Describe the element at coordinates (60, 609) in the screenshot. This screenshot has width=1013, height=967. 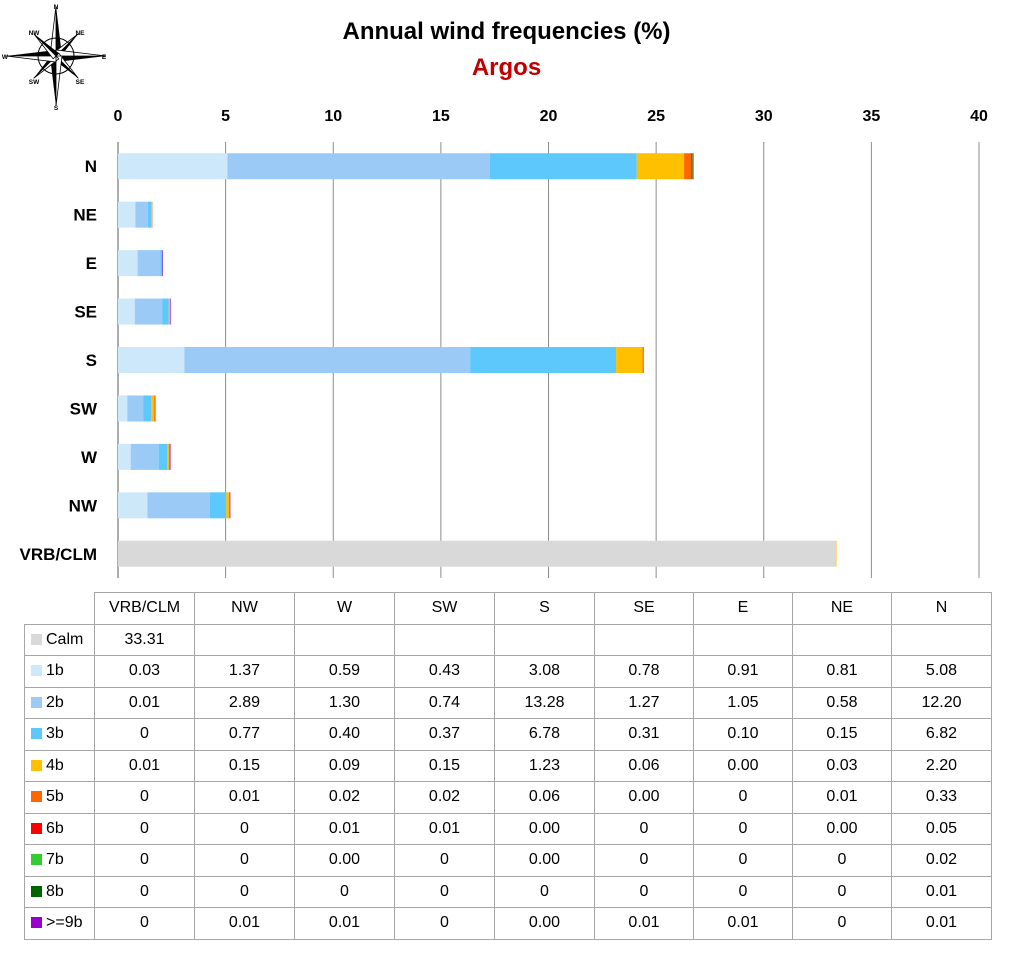
I see `table-corner` at that location.